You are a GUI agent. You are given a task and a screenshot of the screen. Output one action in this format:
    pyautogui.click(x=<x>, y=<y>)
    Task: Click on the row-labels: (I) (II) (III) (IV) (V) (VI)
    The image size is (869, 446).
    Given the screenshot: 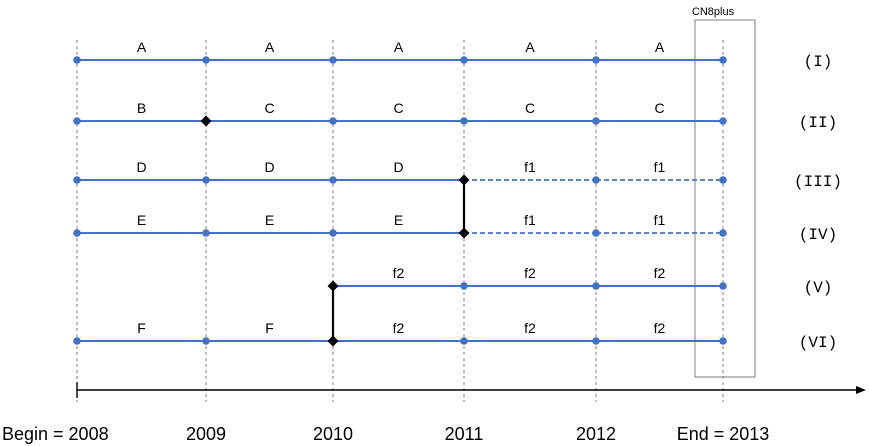 What is the action you would take?
    pyautogui.click(x=818, y=202)
    